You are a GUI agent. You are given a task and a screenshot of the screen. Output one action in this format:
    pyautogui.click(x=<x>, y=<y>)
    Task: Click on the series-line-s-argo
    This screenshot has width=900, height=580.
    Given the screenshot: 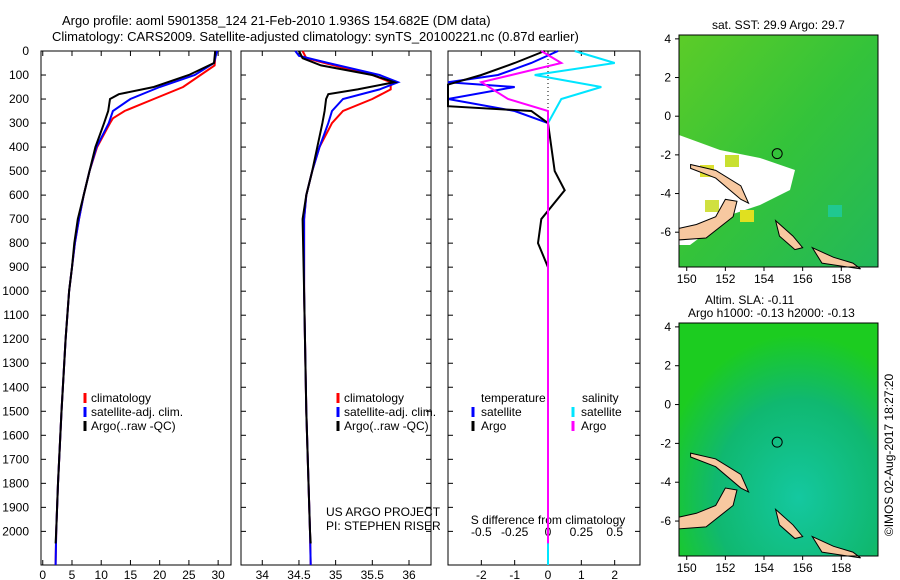 What is the action you would take?
    pyautogui.click(x=521, y=297)
    